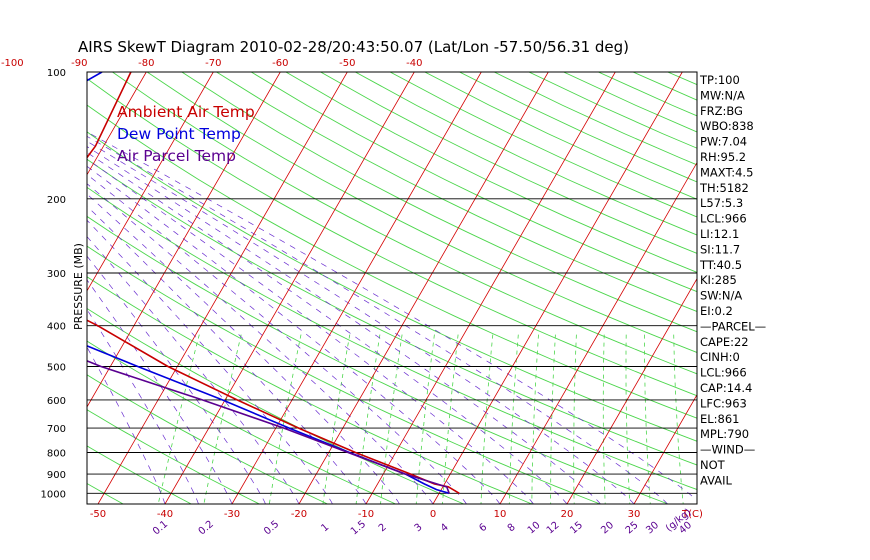 This screenshot has width=870, height=560. I want to click on pressure-tick-label: 900, so click(56, 475).